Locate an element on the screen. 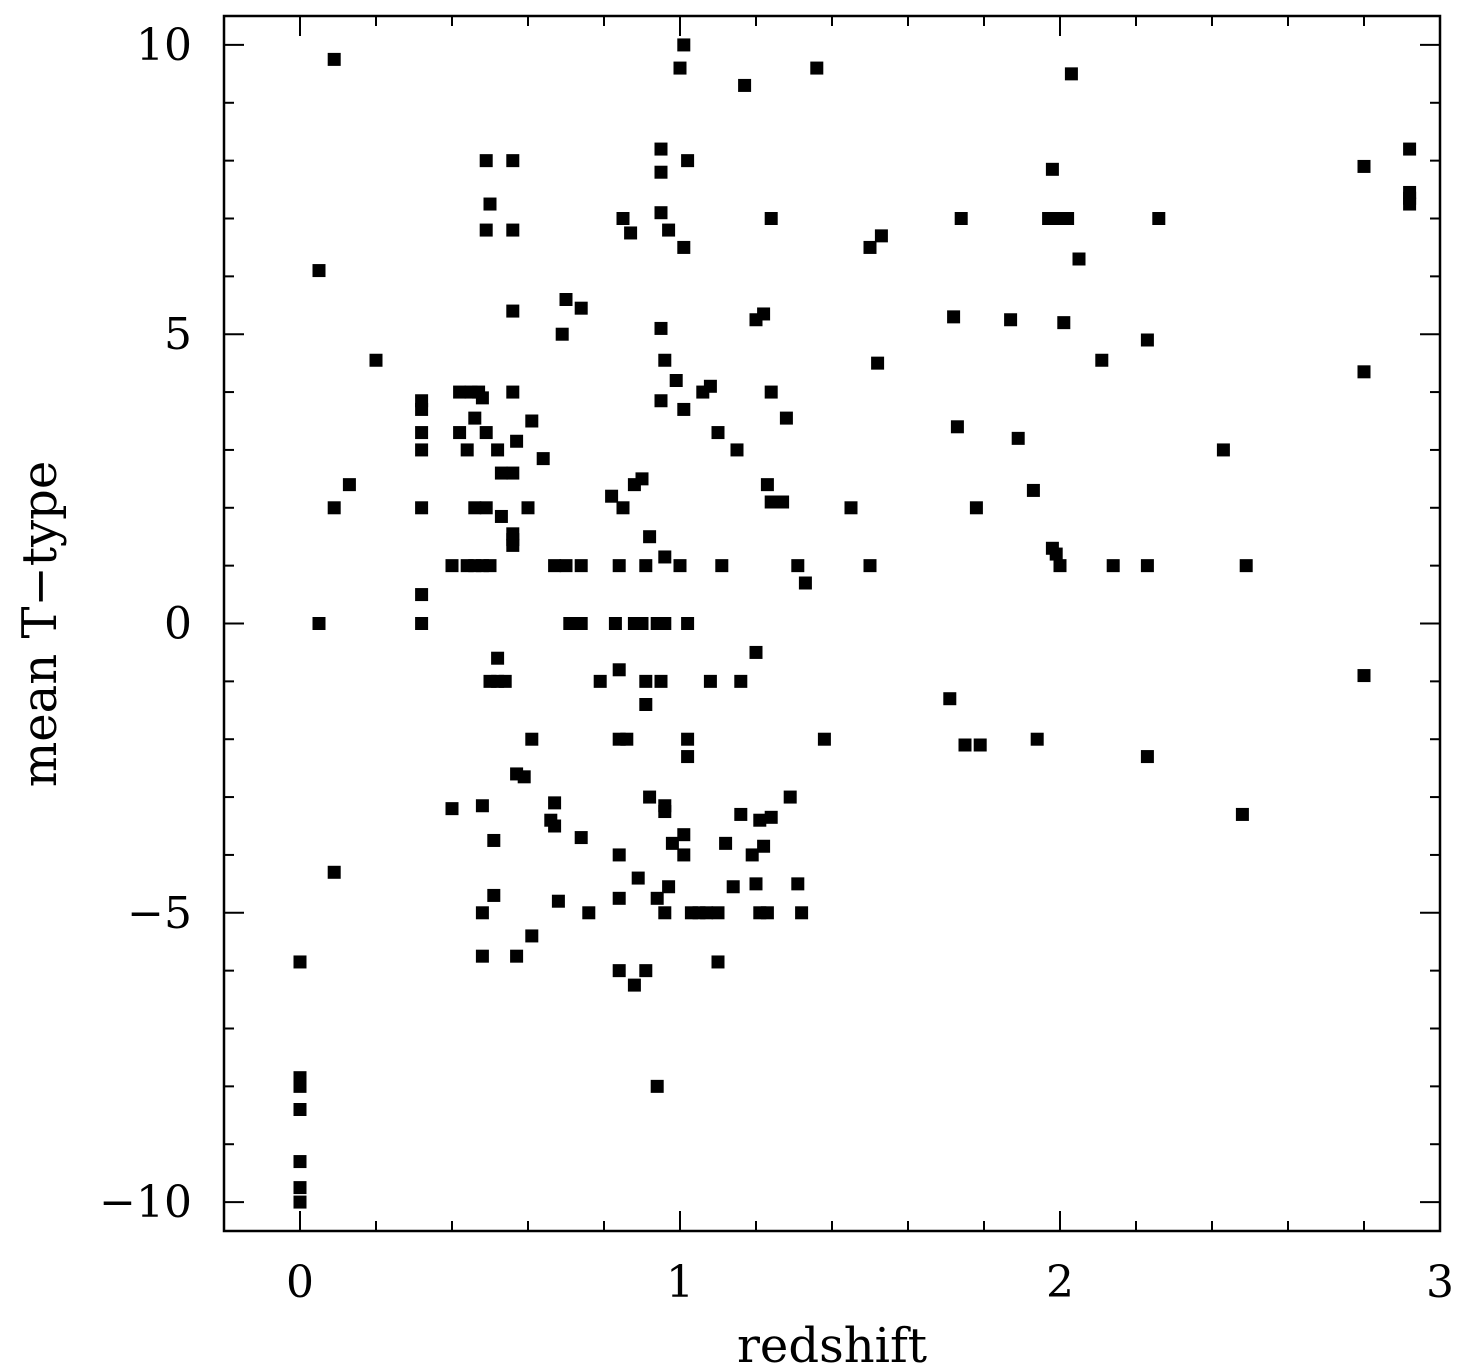  y-tick-label: 0 is located at coordinates (178, 624).